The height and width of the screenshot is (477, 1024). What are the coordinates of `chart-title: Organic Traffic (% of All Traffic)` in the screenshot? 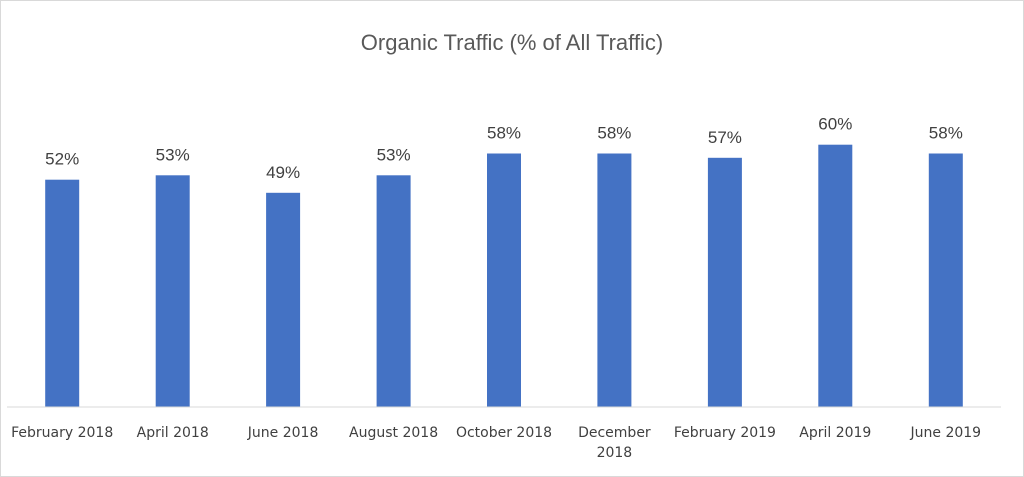 It's located at (512, 42).